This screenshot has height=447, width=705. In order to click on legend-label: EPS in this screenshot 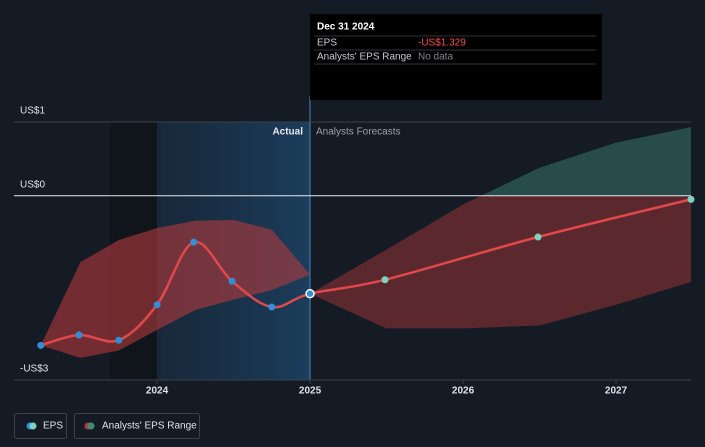, I will do `click(53, 426)`.